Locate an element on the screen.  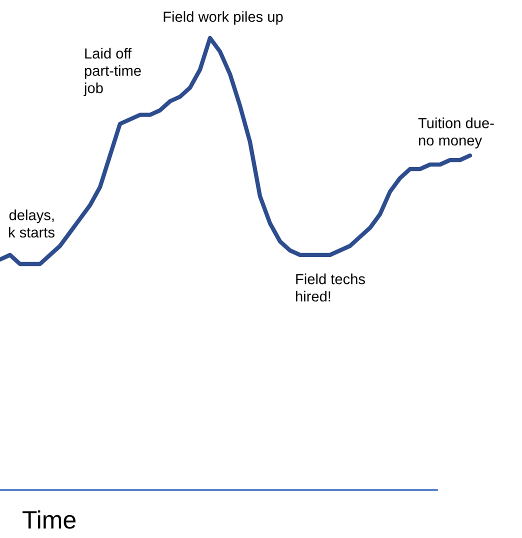
annotation: Field techs hired! is located at coordinates (330, 288).